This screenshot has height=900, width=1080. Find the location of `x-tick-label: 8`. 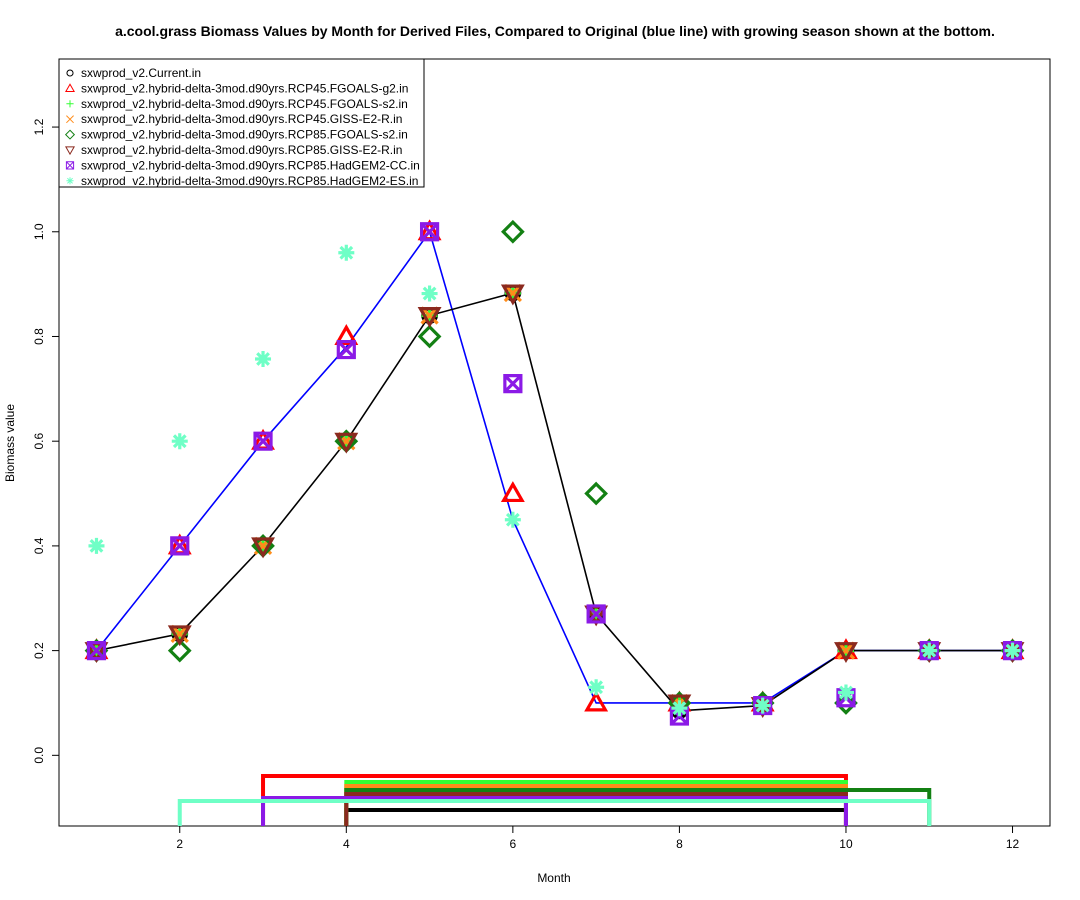

x-tick-label: 8 is located at coordinates (679, 844).